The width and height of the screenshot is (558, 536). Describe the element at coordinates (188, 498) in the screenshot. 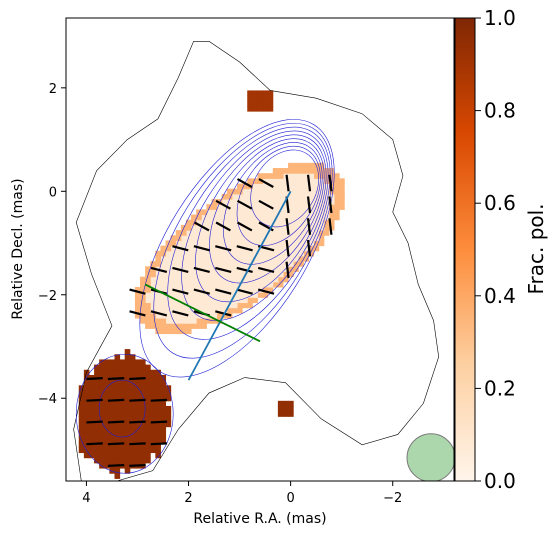

I see `x-tick-label: 2` at that location.